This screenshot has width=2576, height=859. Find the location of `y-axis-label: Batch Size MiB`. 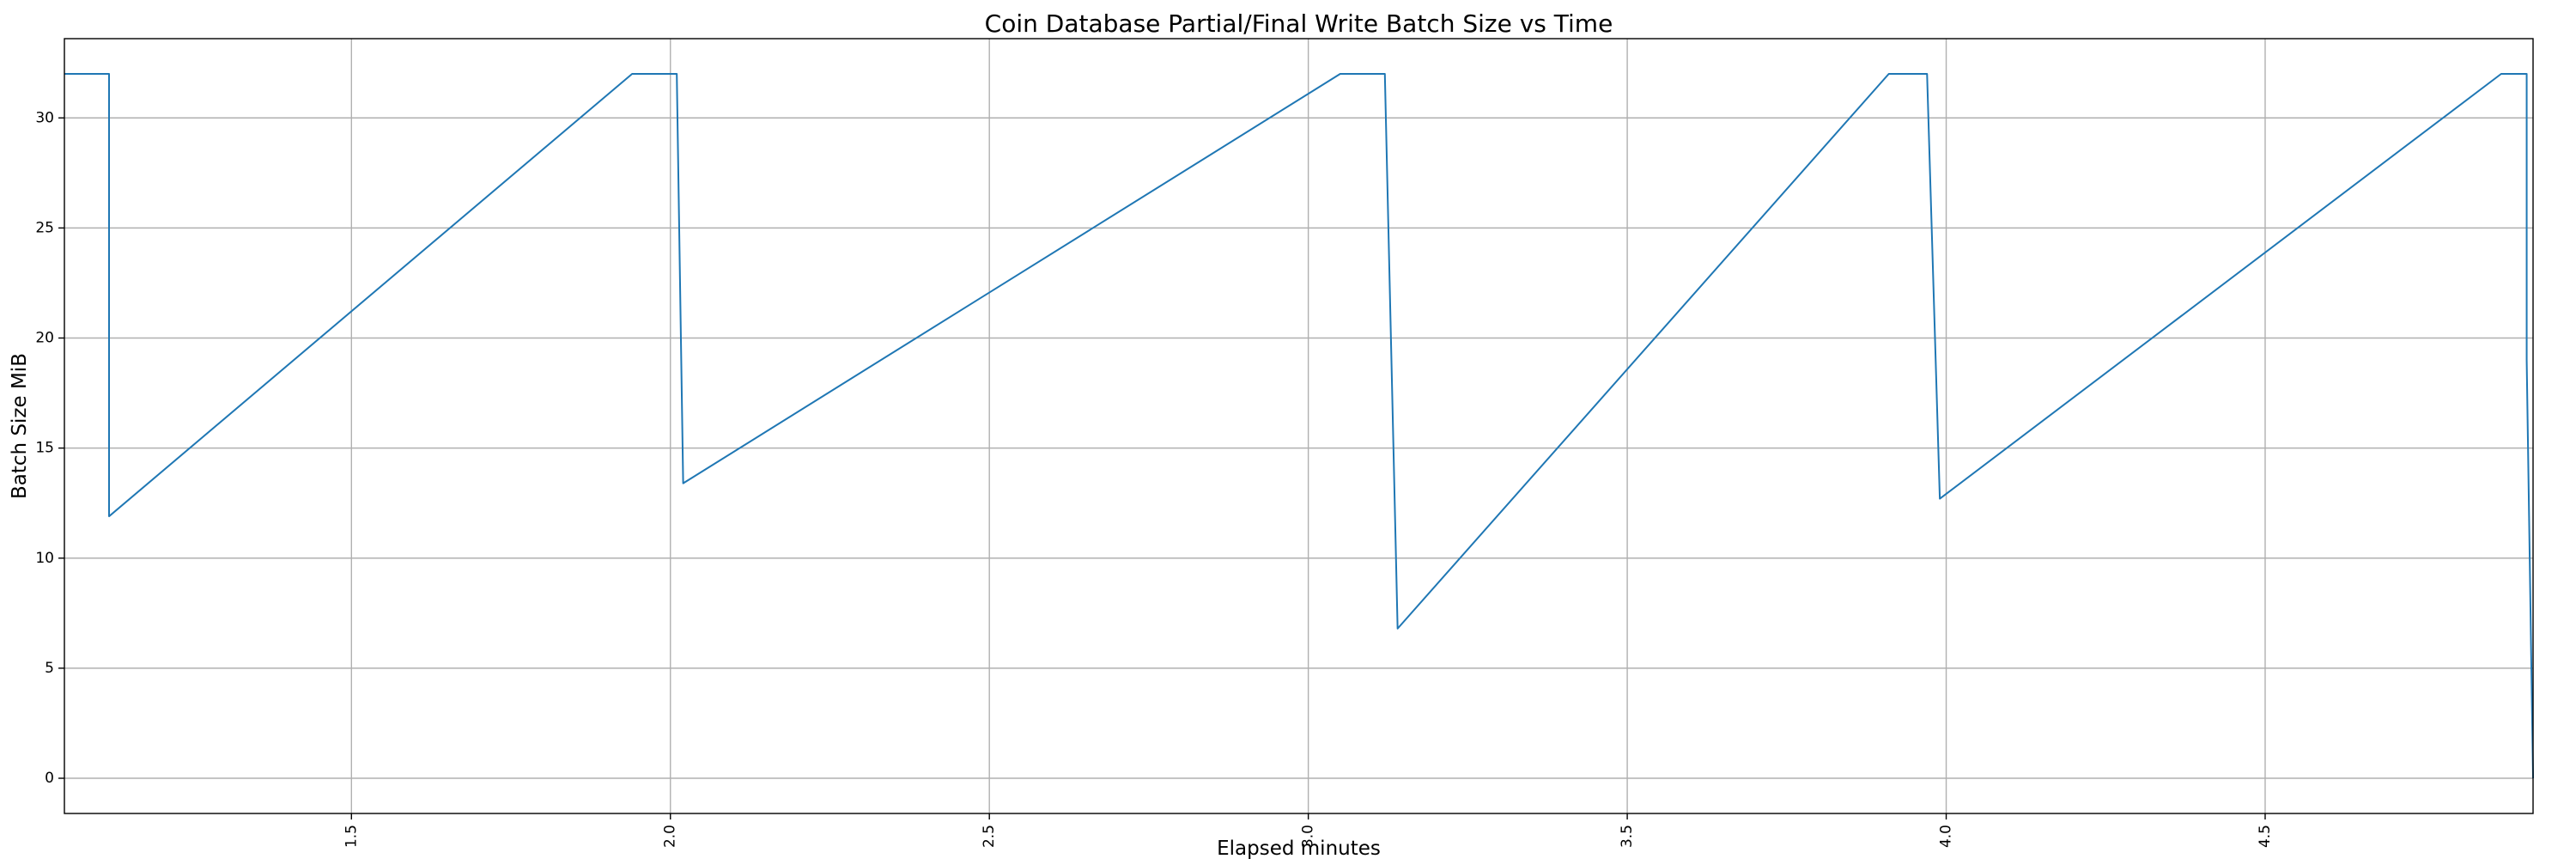

y-axis-label: Batch Size MiB is located at coordinates (20, 426).